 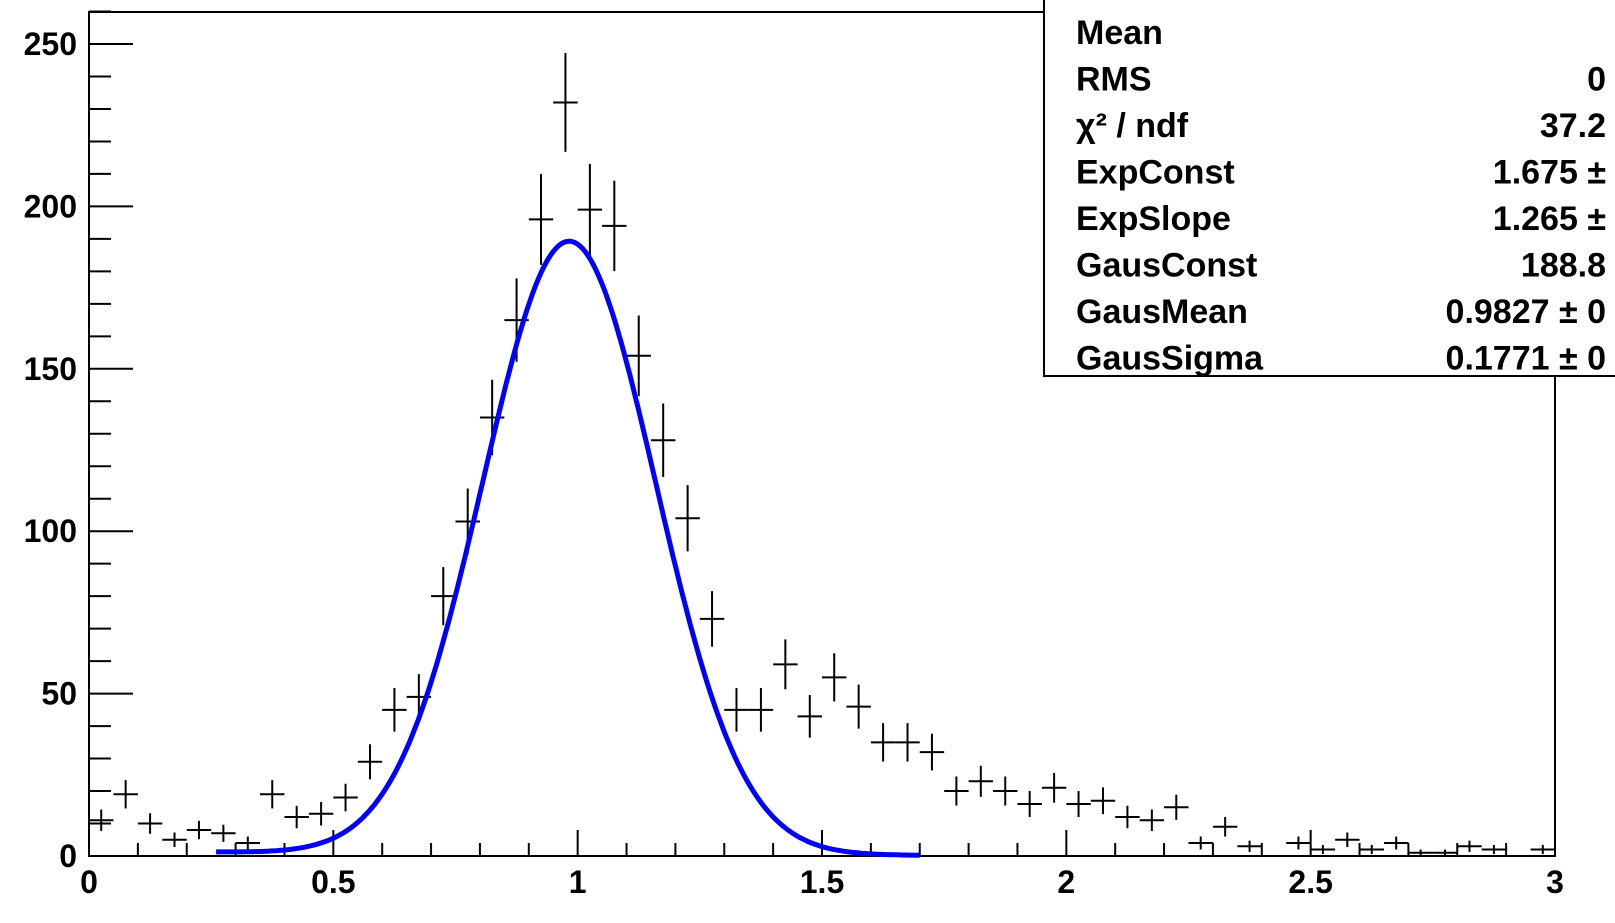 I want to click on stats-label: Mean, so click(x=1119, y=33).